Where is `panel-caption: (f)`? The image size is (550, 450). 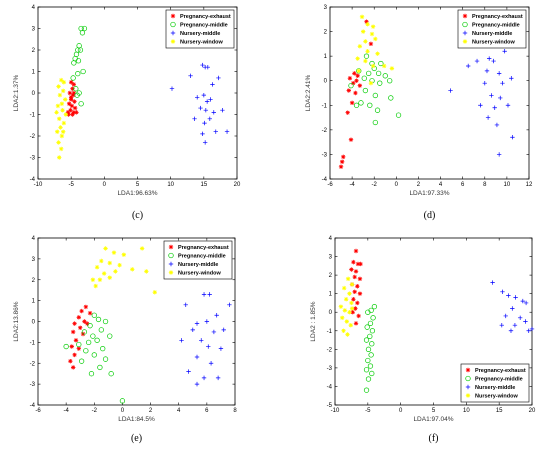 panel-caption: (f) is located at coordinates (434, 438).